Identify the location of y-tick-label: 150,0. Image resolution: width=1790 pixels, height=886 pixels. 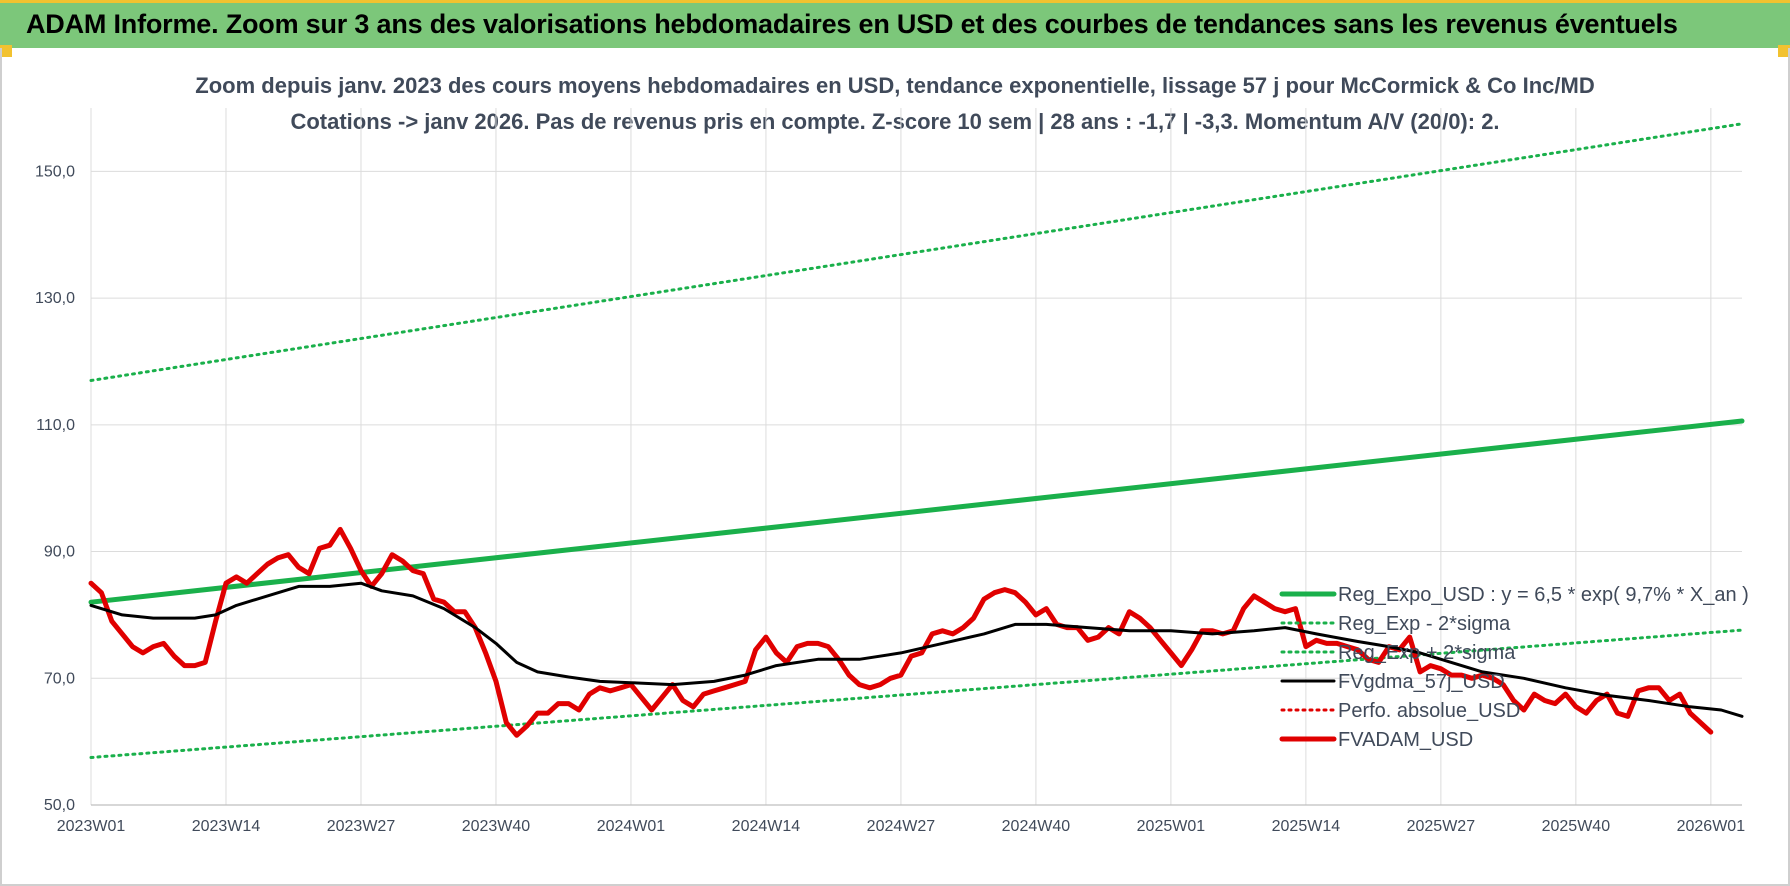
(55, 171).